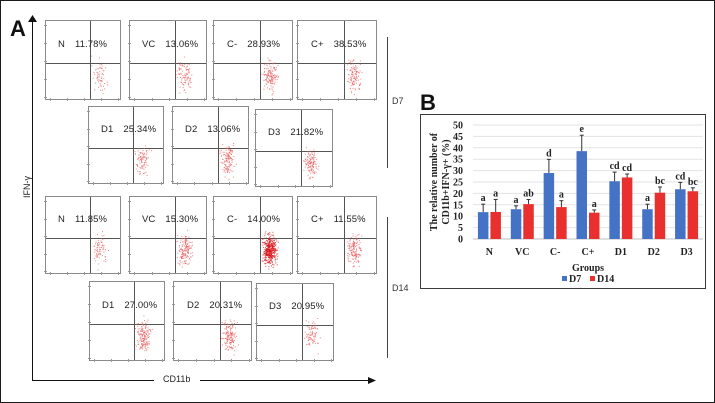 This screenshot has height=403, width=715. Describe the element at coordinates (317, 219) in the screenshot. I see `group-name: C+` at that location.